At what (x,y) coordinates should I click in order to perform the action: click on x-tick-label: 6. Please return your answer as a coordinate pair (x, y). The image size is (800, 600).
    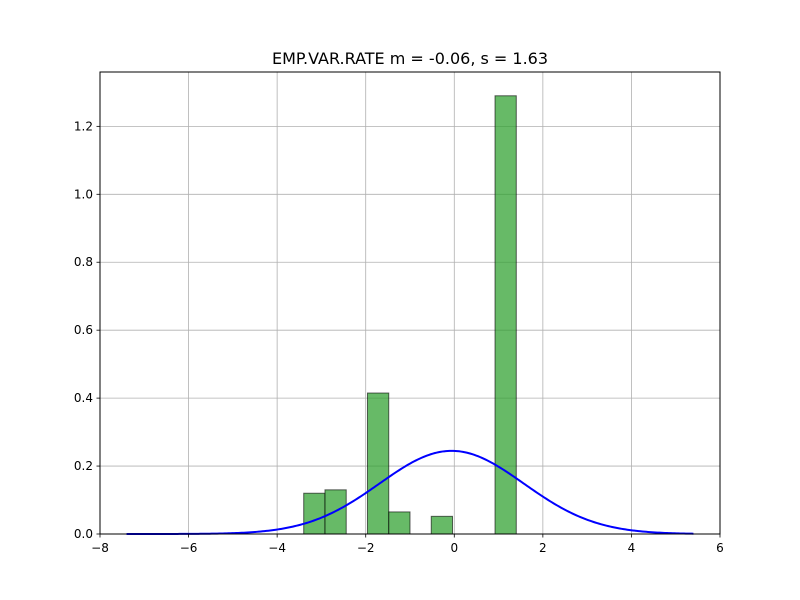
    Looking at the image, I should click on (720, 548).